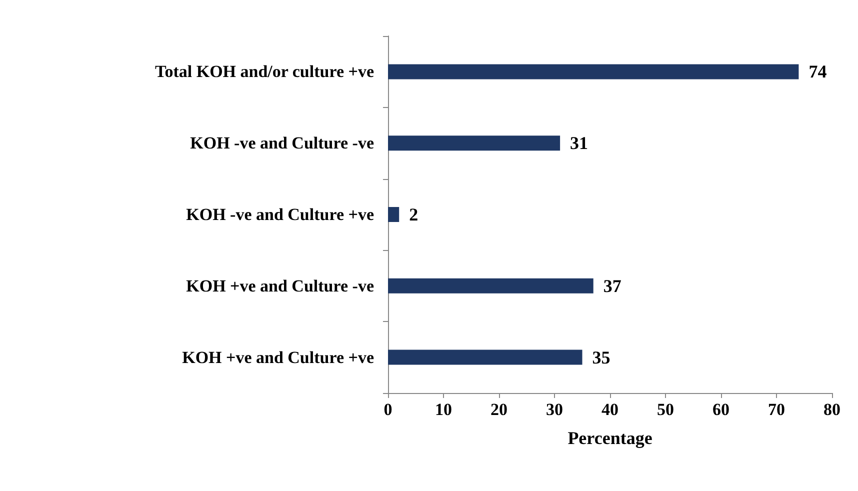 This screenshot has width=858, height=491. Describe the element at coordinates (280, 286) in the screenshot. I see `y-tick-label: KOH +ve and Culture -ve` at that location.